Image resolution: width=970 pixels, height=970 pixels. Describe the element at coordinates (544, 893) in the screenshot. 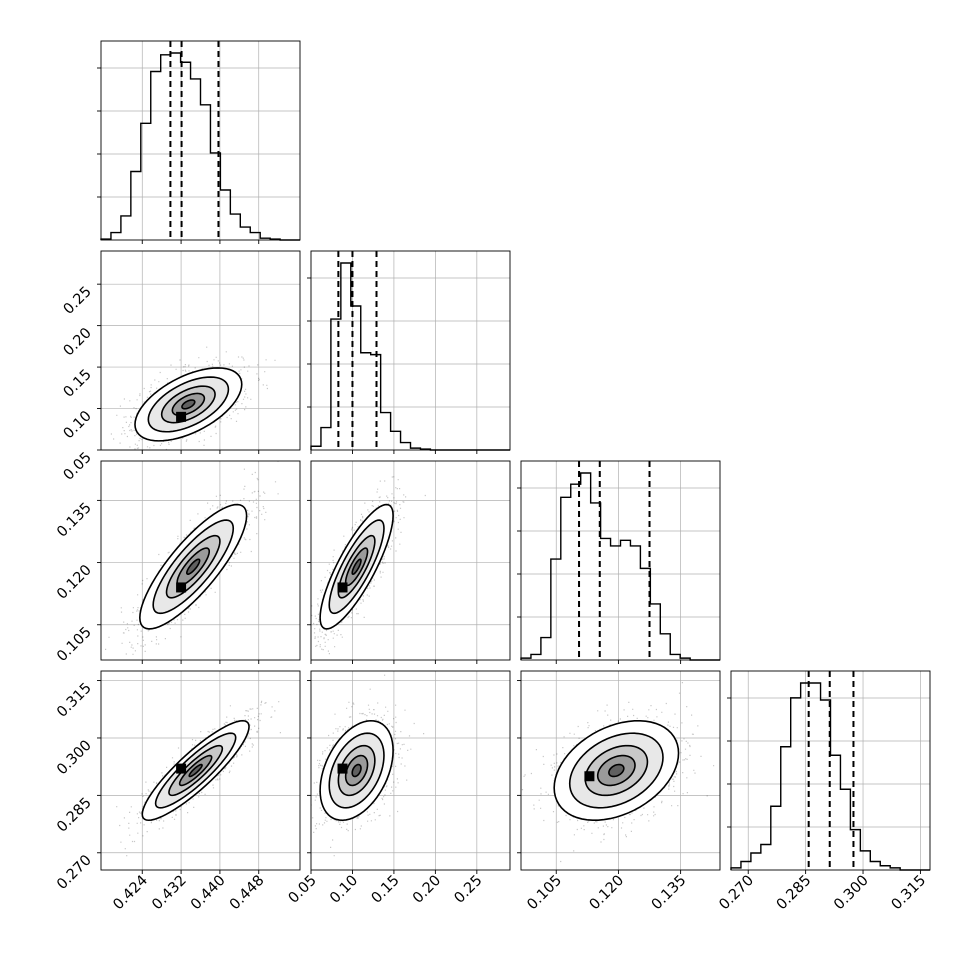

I see `x-tick-label-2-0: 0.105` at that location.